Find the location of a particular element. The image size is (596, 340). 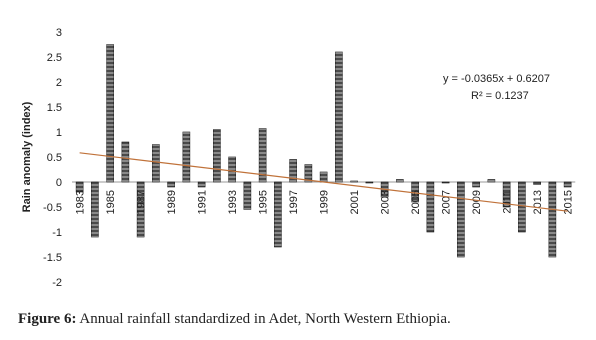

y-tick-label: -0.5 is located at coordinates (52, 208).